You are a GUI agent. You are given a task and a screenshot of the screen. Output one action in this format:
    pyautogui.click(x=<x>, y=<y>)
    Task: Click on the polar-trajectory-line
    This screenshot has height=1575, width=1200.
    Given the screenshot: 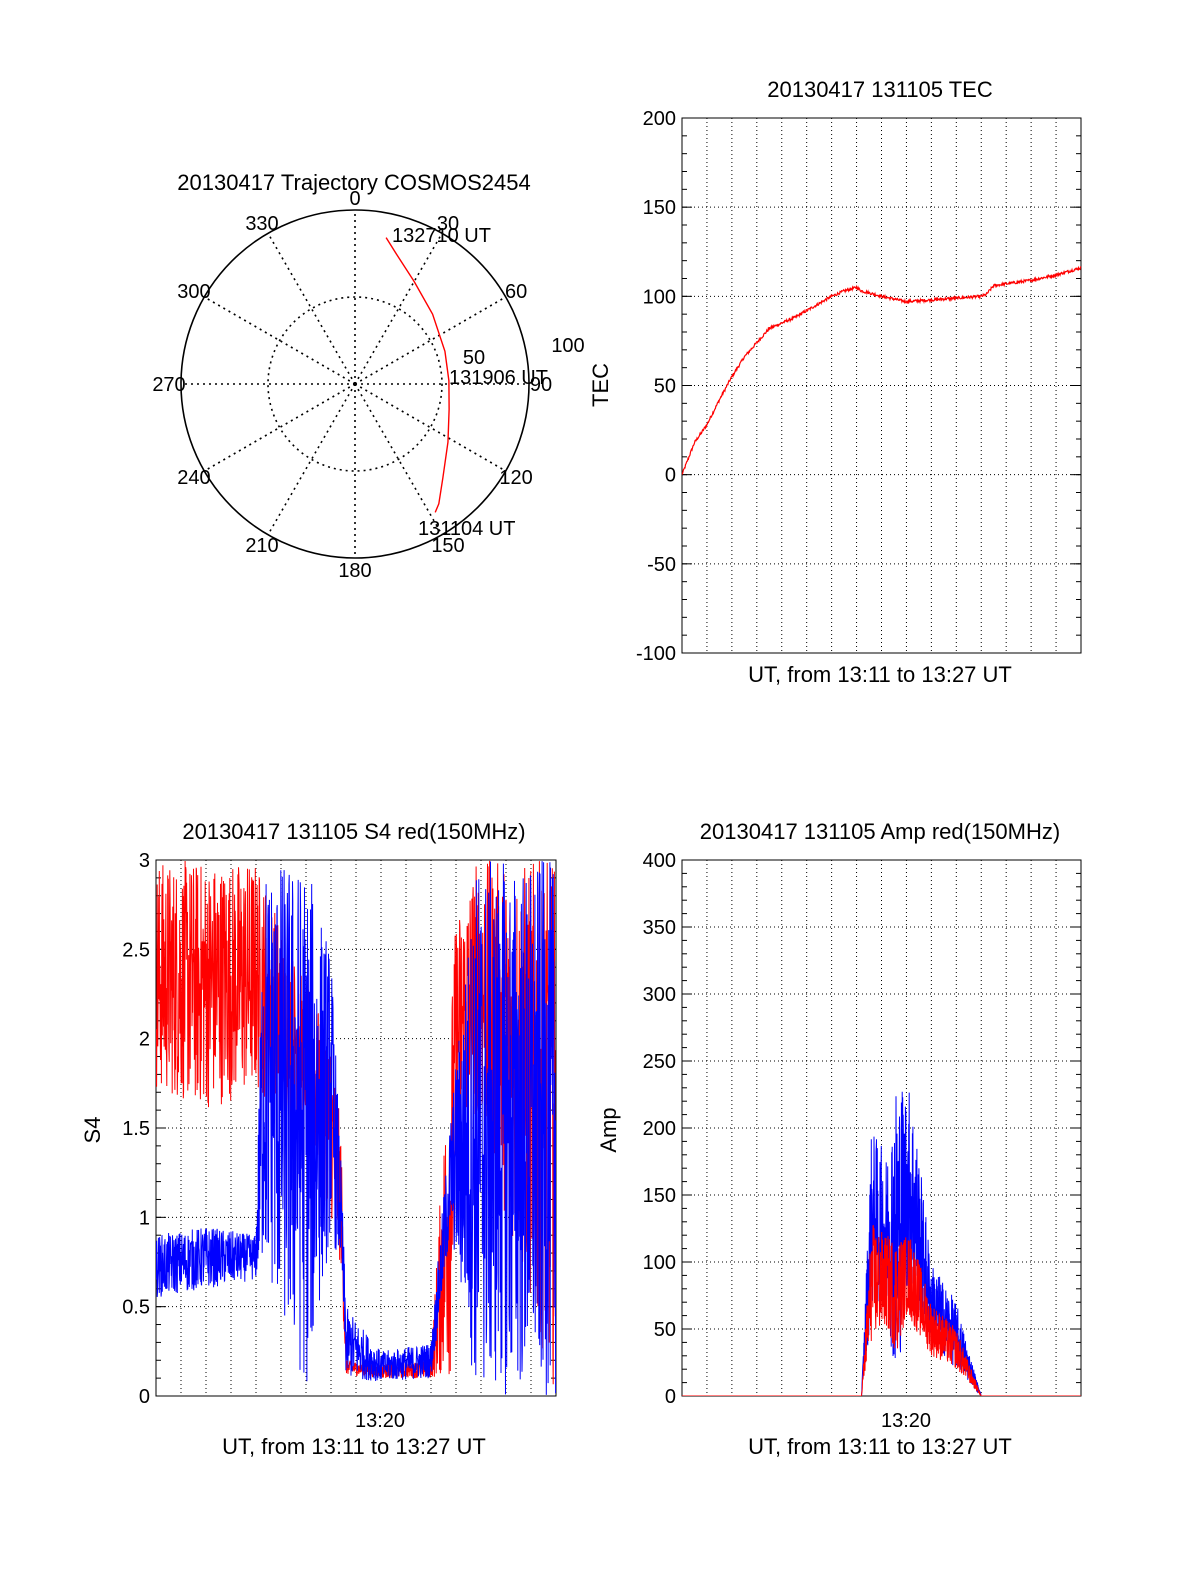 What is the action you would take?
    pyautogui.click(x=417, y=375)
    